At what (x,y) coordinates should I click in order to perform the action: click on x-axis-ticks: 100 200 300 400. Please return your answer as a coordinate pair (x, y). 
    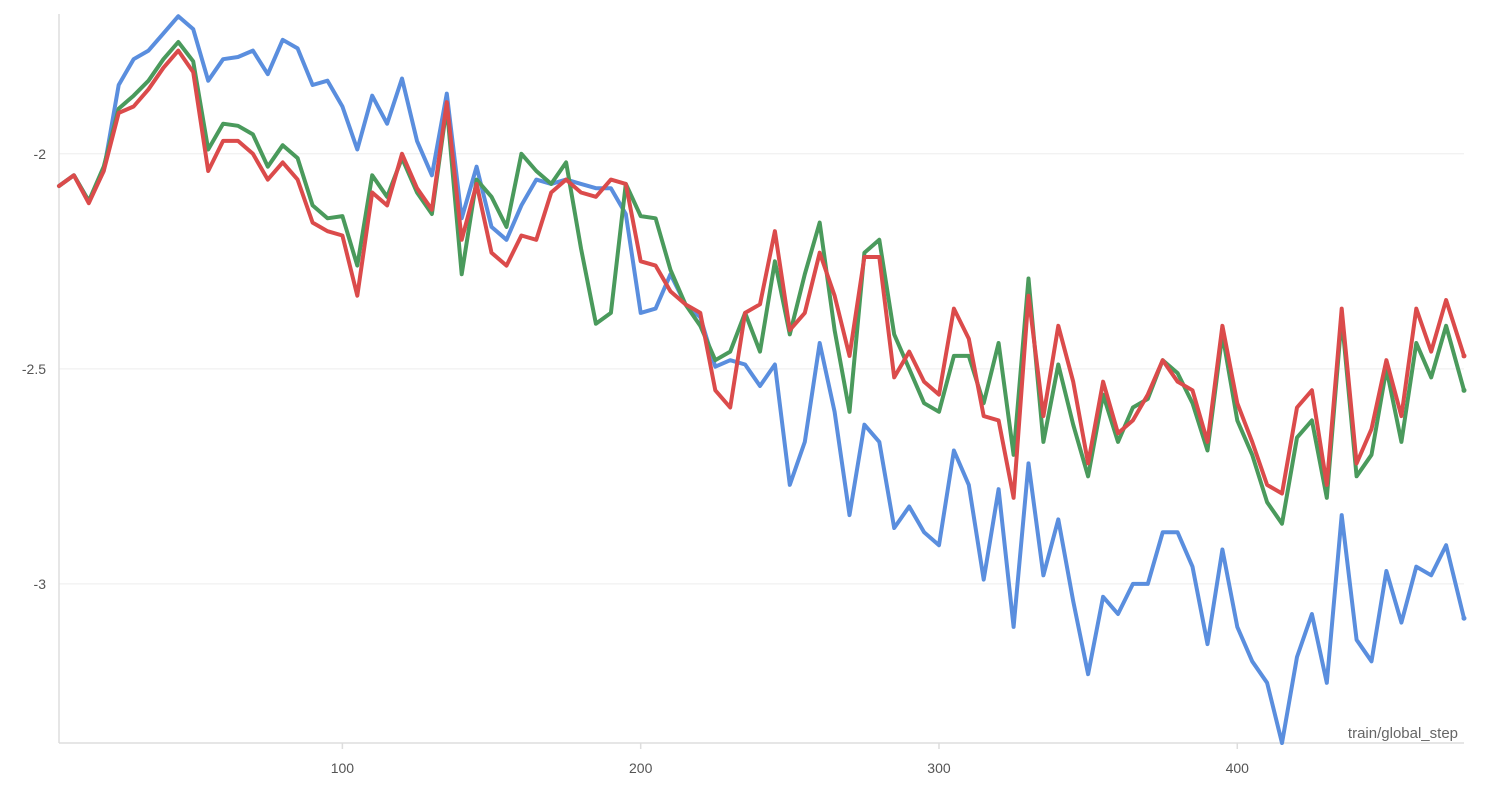
    Looking at the image, I should click on (790, 759).